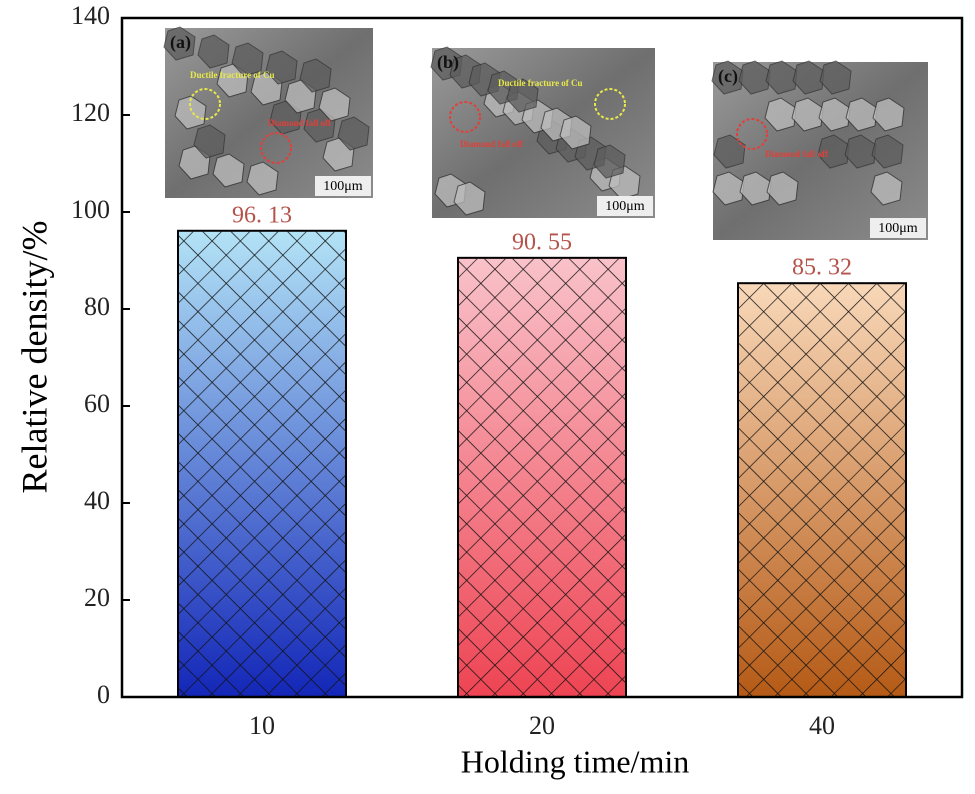 The image size is (975, 794). I want to click on inset-label: (c), so click(728, 76).